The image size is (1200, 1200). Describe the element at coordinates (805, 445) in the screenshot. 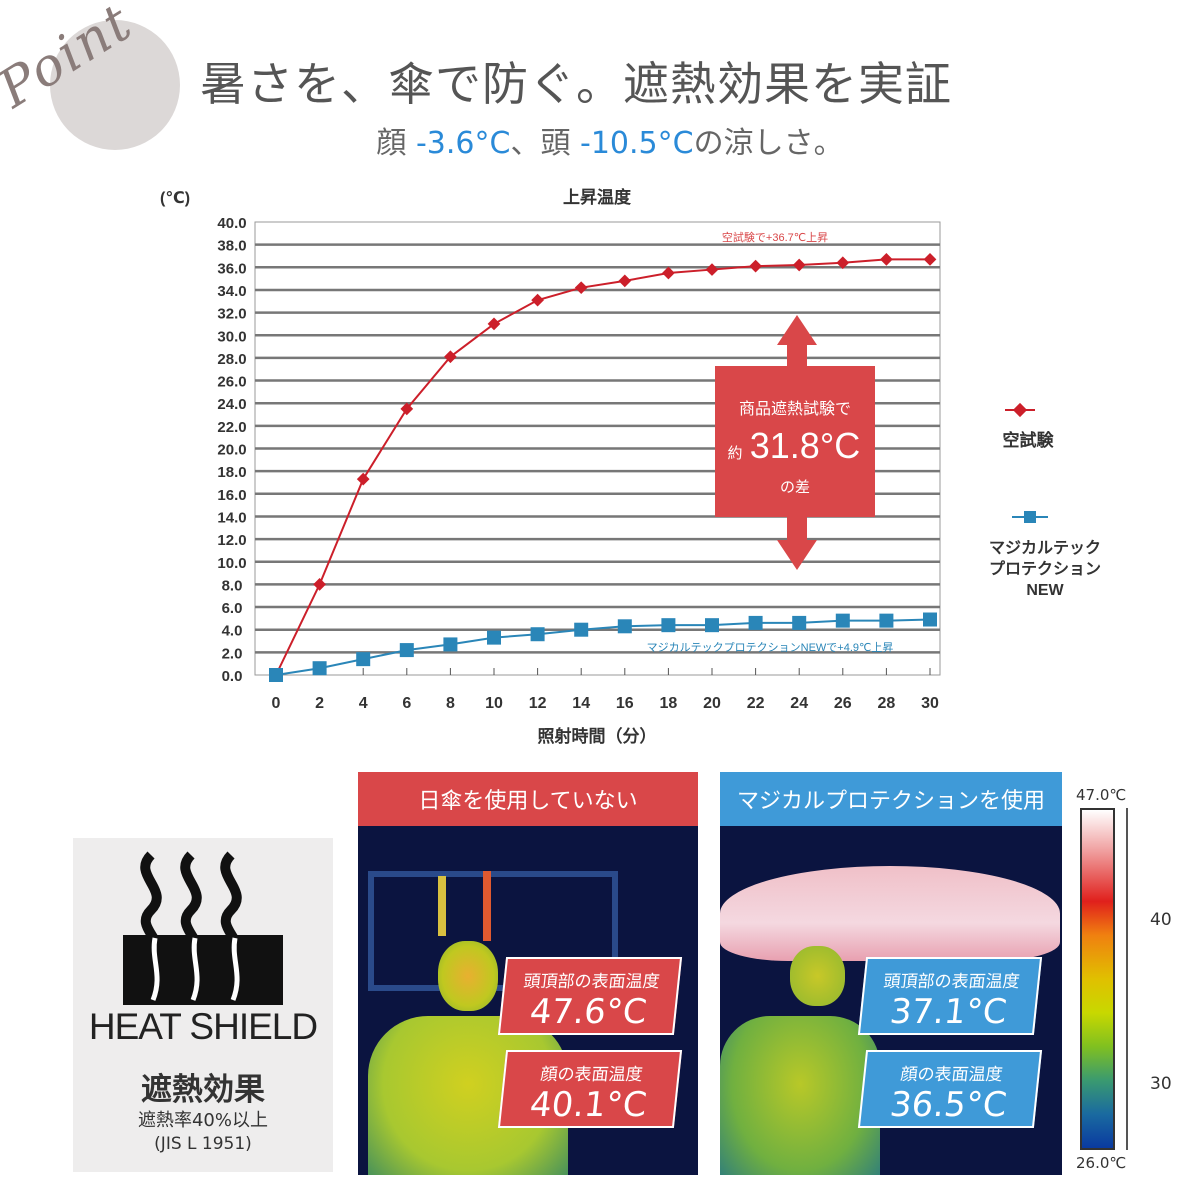

I see `callout-value: 31.8°C` at that location.